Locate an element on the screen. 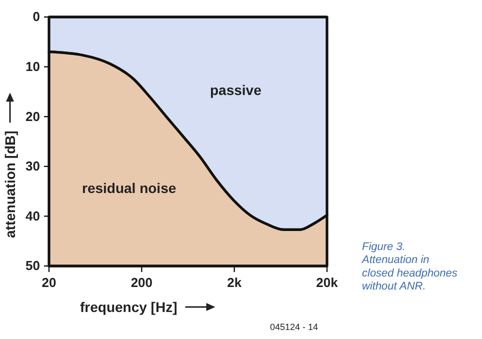 The image size is (482, 339). x-tick-label: 200 is located at coordinates (141, 282).